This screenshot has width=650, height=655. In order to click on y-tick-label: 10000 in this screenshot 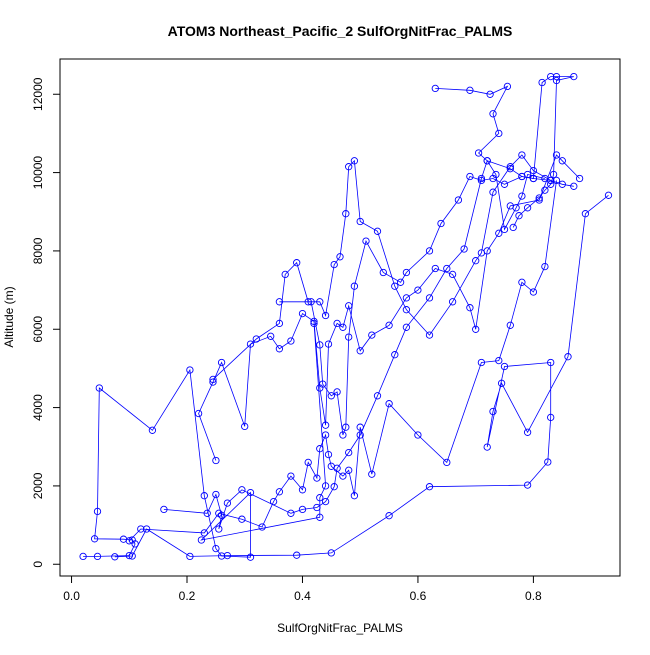, I will do `click(38, 173)`.